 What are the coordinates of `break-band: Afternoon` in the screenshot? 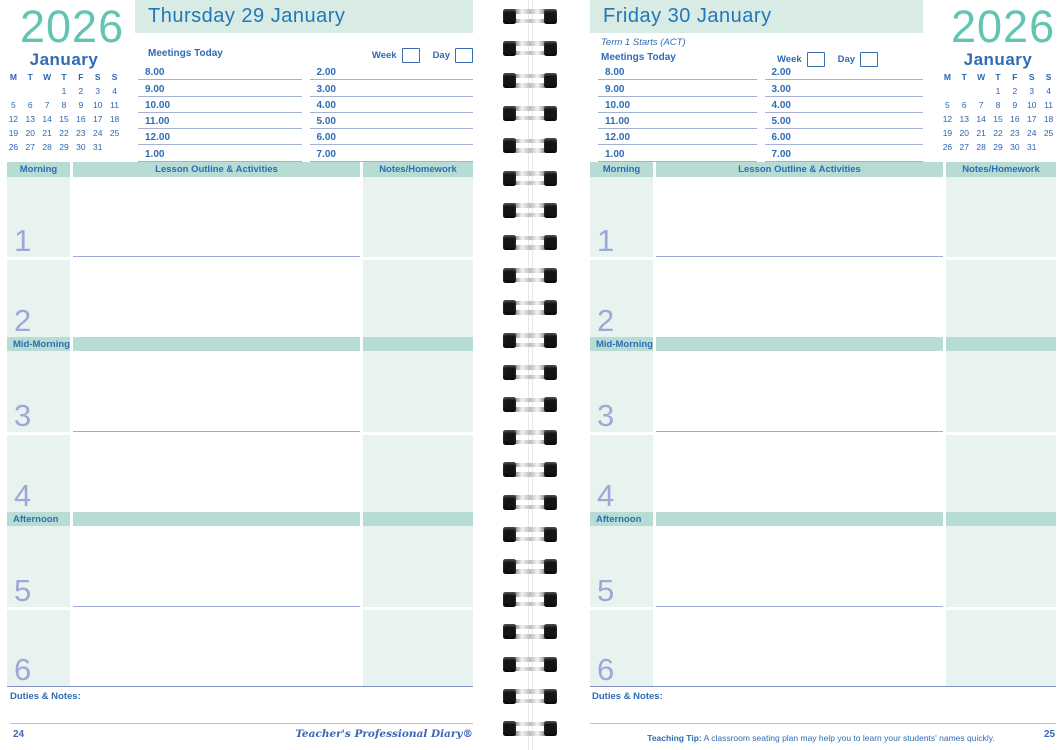 It's located at (823, 519).